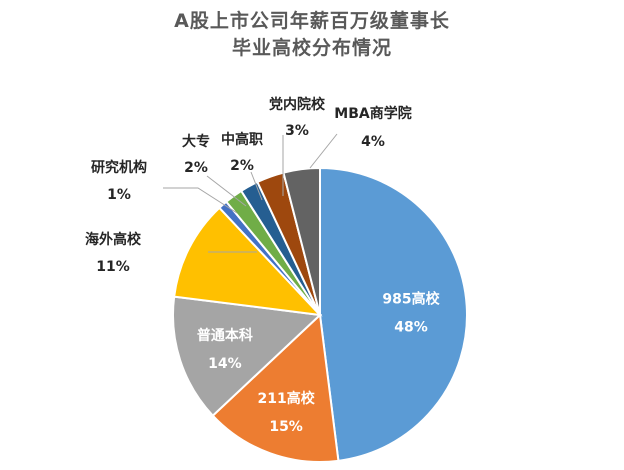 The width and height of the screenshot is (624, 470). Describe the element at coordinates (225, 364) in the screenshot. I see `slice-percent-label-3: 14%` at that location.